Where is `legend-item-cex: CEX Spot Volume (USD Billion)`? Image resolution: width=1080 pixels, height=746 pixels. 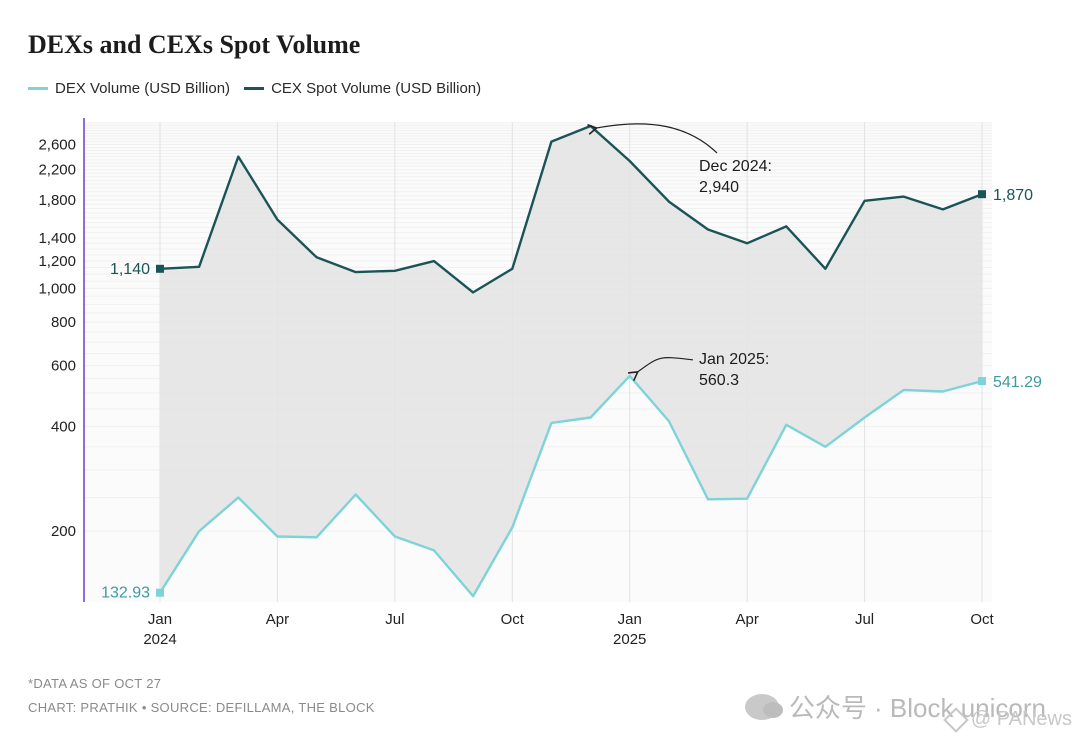
legend-item-cex: CEX Spot Volume (USD Billion) is located at coordinates (362, 88).